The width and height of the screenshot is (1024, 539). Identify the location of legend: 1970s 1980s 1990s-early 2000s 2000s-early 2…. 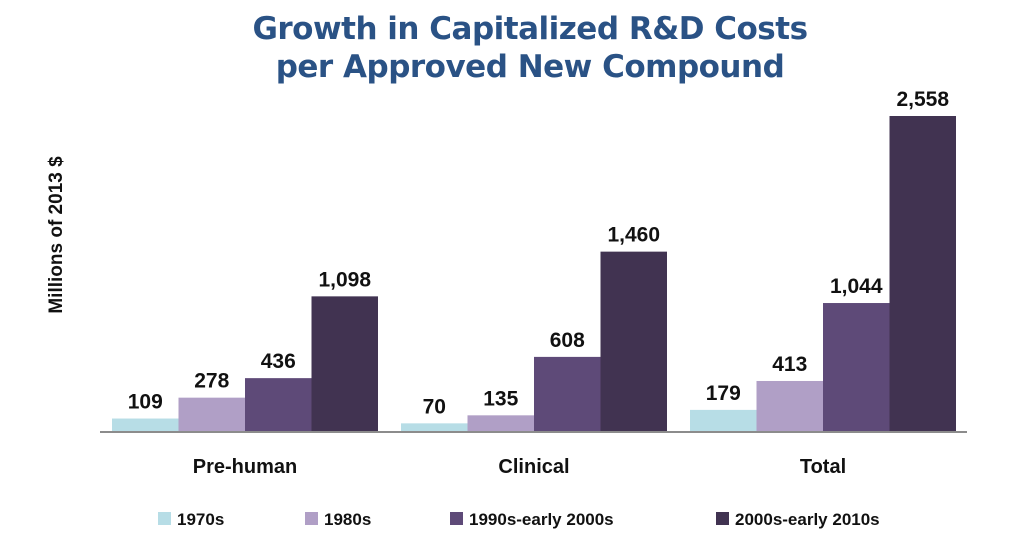
(519, 519).